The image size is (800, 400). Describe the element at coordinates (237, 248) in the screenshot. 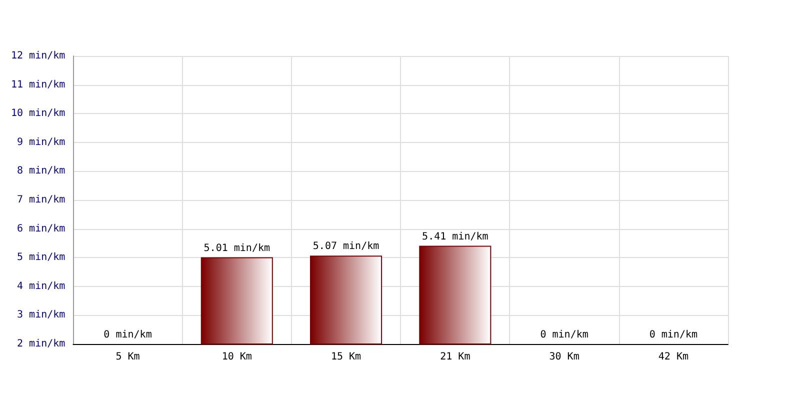

I see `data-label: 5.01 min/km` at that location.